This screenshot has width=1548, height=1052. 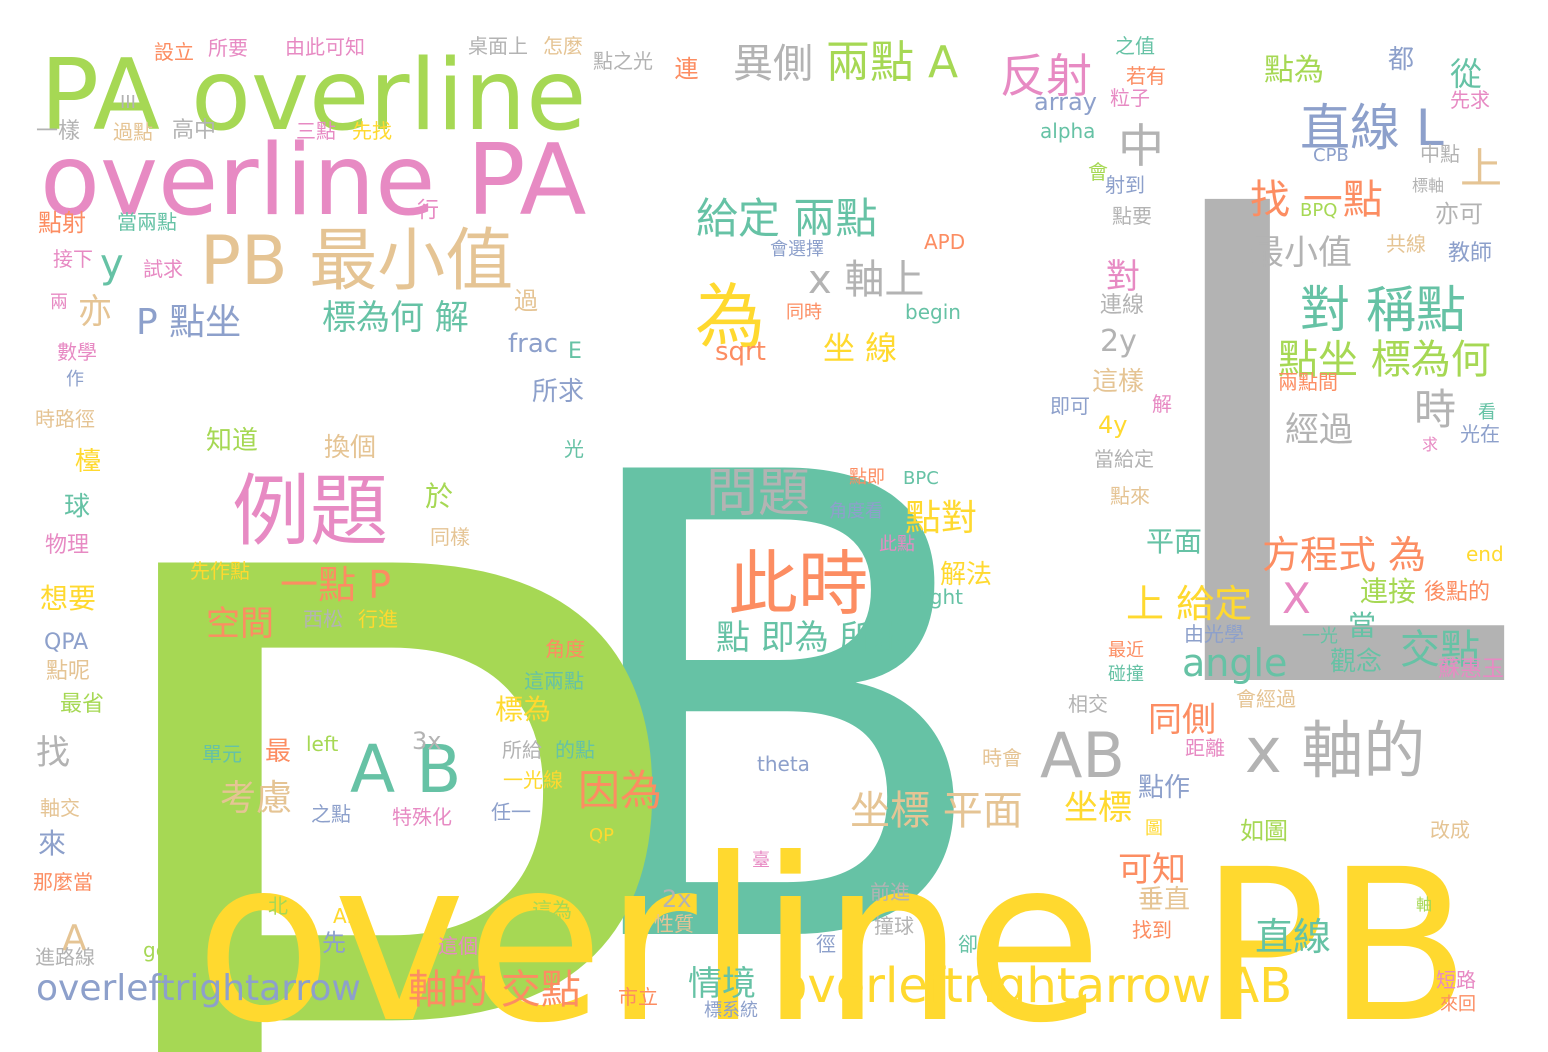 What do you see at coordinates (1401, 60) in the screenshot?
I see `cloud-word: 都` at bounding box center [1401, 60].